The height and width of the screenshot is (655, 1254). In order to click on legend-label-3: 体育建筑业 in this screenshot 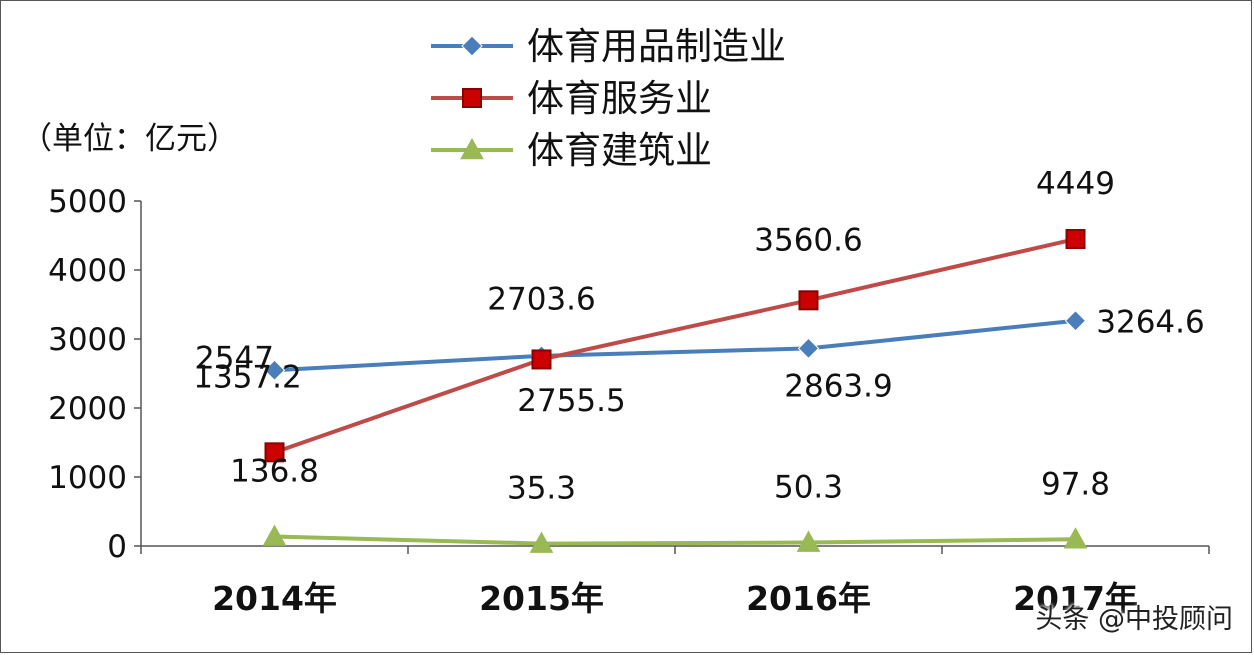, I will do `click(619, 150)`.